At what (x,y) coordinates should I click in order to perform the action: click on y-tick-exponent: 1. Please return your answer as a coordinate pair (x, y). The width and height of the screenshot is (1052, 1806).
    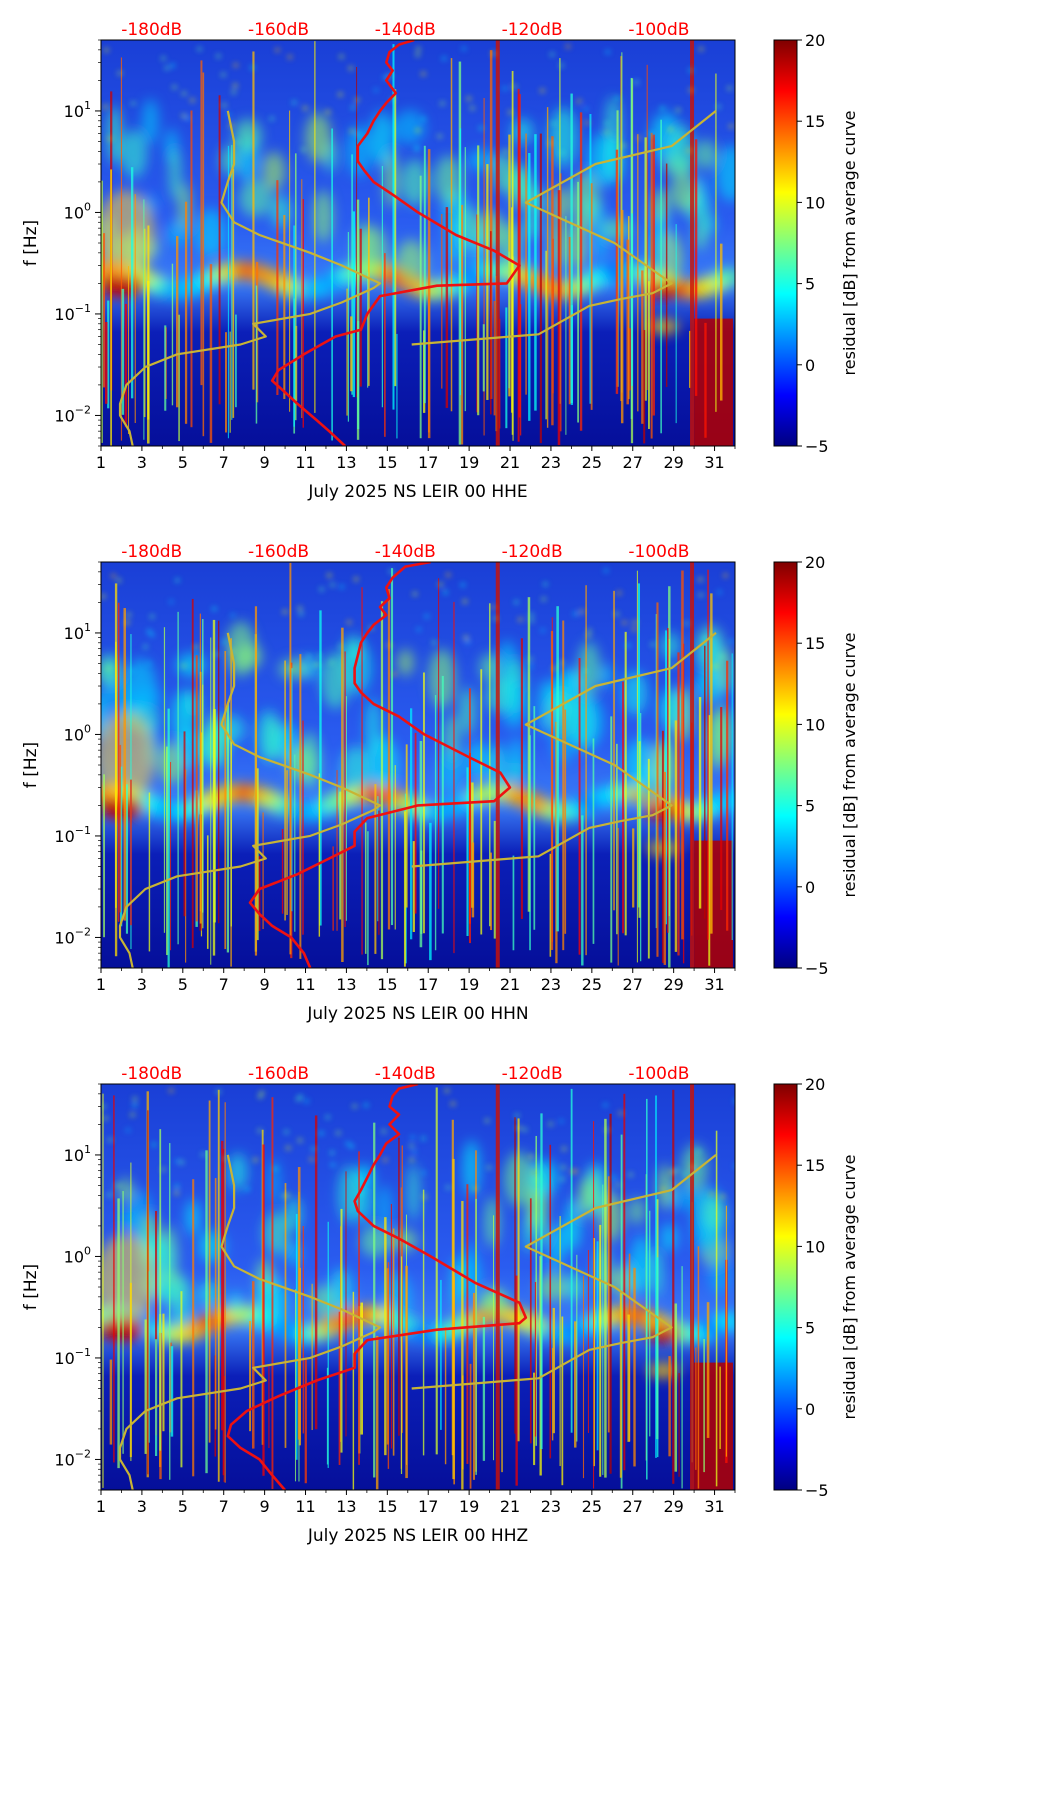
    Looking at the image, I should click on (87, 1149).